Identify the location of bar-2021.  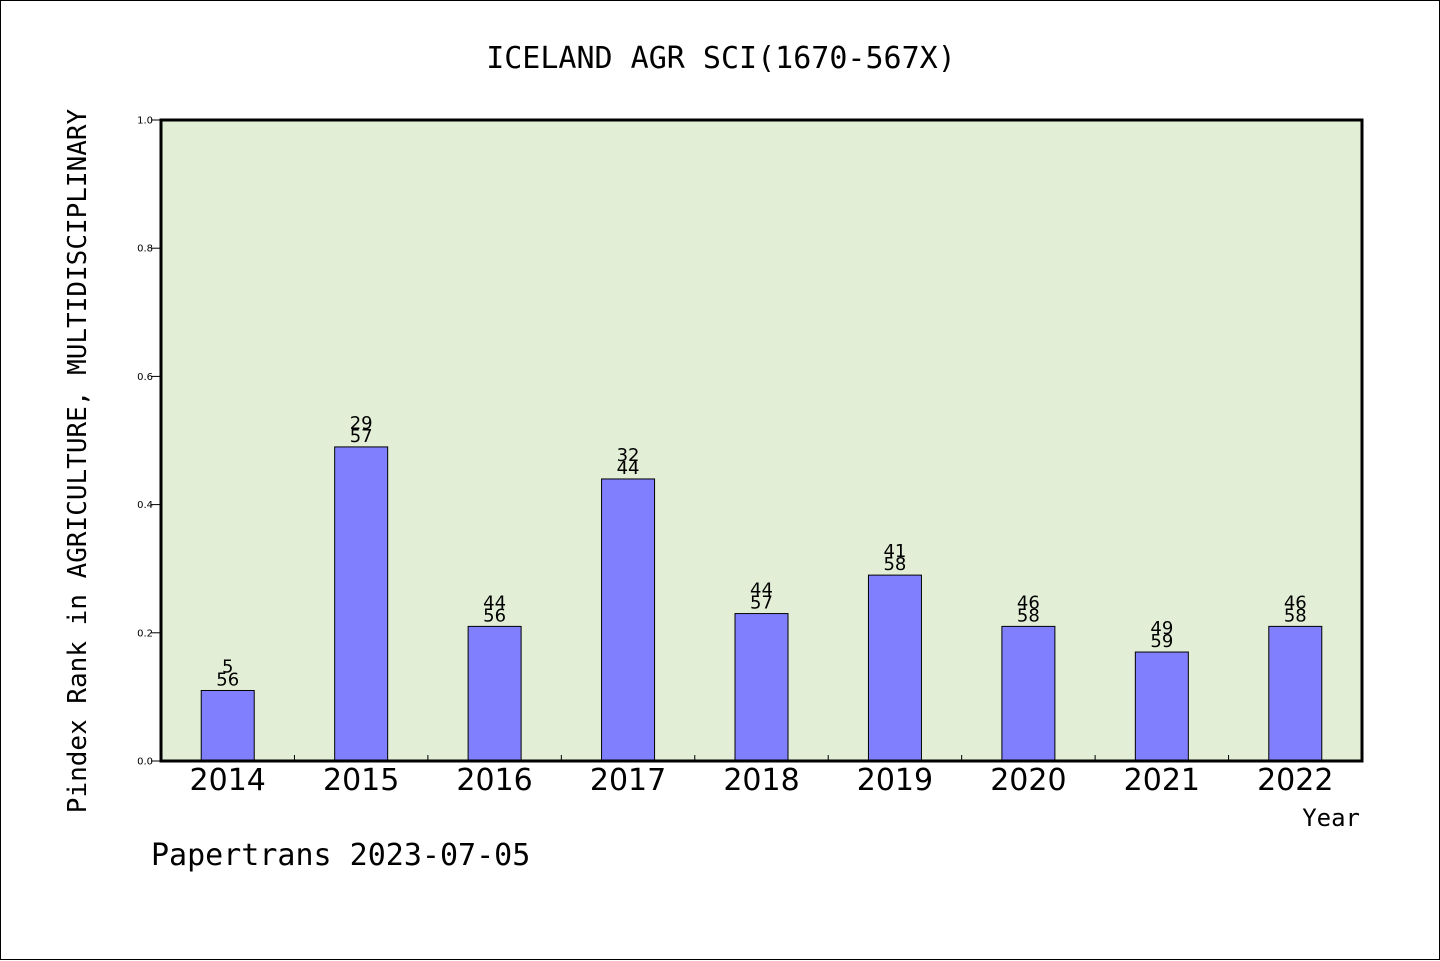
(1161, 706).